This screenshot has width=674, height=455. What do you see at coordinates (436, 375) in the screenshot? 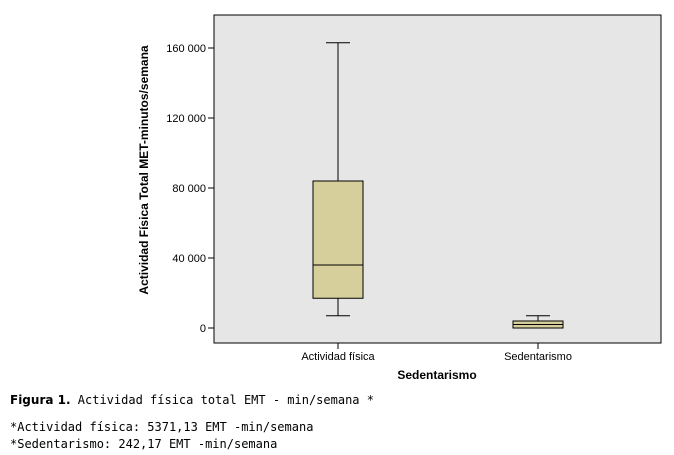
I see `x-axis-title: Sedentarismo` at bounding box center [436, 375].